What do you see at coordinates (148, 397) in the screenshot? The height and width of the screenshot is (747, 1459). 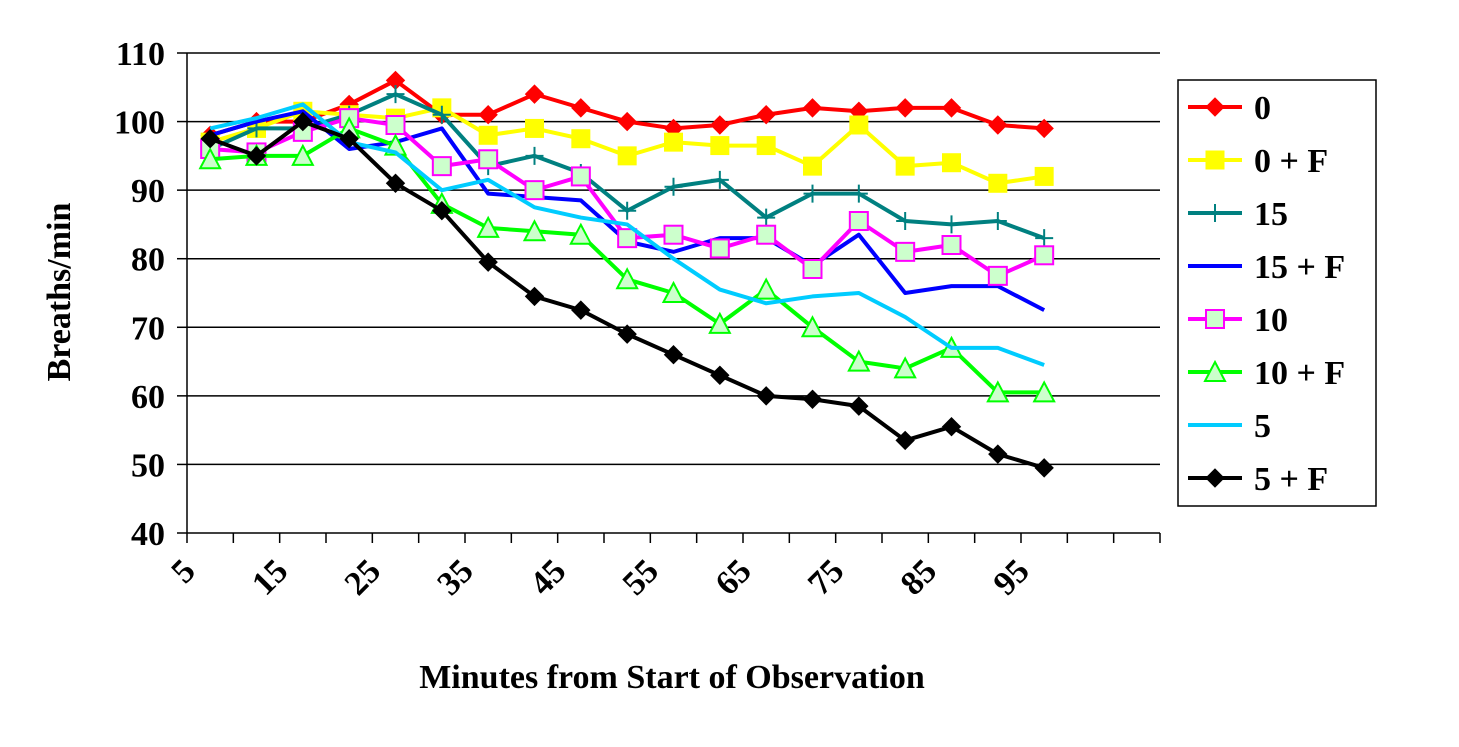 I see `y-tick-label: 60` at bounding box center [148, 397].